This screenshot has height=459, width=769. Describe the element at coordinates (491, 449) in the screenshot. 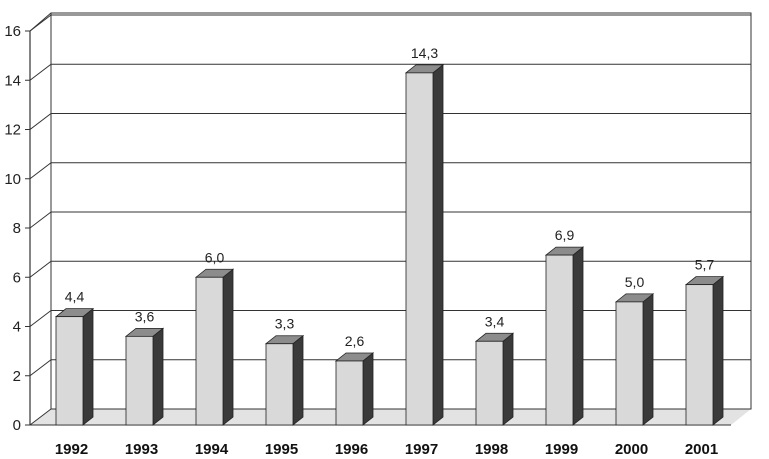

I see `x-tick-label: 1998` at that location.